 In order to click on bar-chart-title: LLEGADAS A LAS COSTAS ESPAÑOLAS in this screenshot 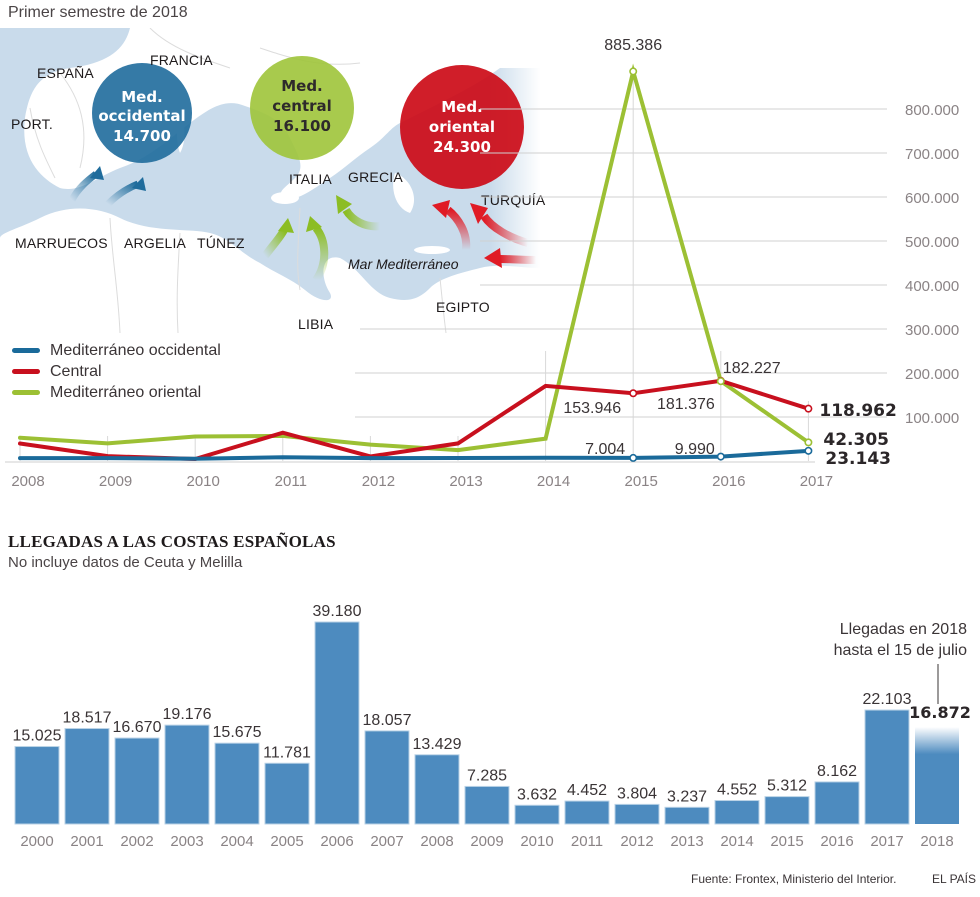, I will do `click(172, 541)`.